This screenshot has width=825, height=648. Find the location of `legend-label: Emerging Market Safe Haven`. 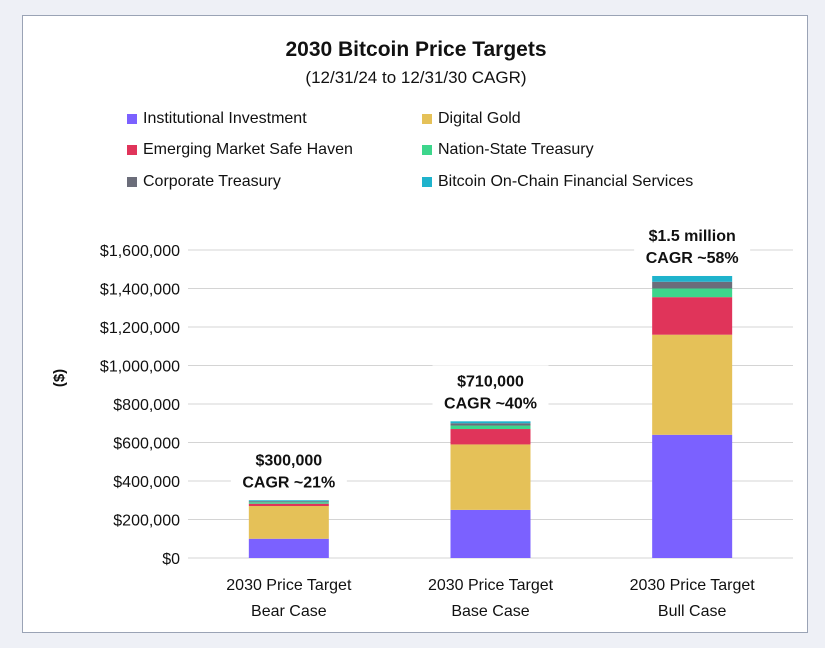

legend-label: Emerging Market Safe Haven is located at coordinates (248, 149).